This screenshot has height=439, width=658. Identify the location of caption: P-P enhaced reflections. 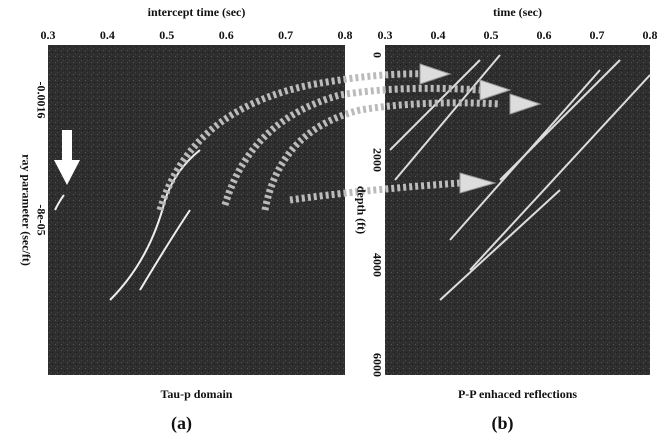
(517, 394).